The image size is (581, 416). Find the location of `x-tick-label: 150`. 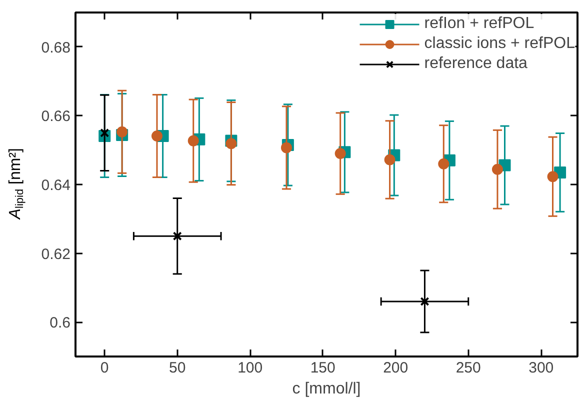

x-tick-label: 150 is located at coordinates (323, 368).